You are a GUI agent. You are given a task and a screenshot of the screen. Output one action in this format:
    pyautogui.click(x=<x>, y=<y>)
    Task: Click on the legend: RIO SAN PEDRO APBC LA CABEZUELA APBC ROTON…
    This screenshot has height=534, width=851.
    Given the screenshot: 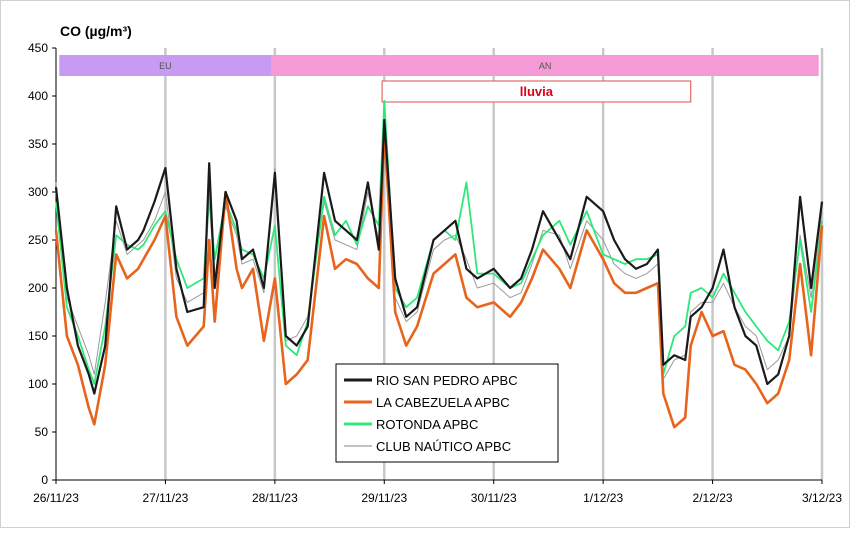 What is the action you would take?
    pyautogui.click(x=447, y=413)
    